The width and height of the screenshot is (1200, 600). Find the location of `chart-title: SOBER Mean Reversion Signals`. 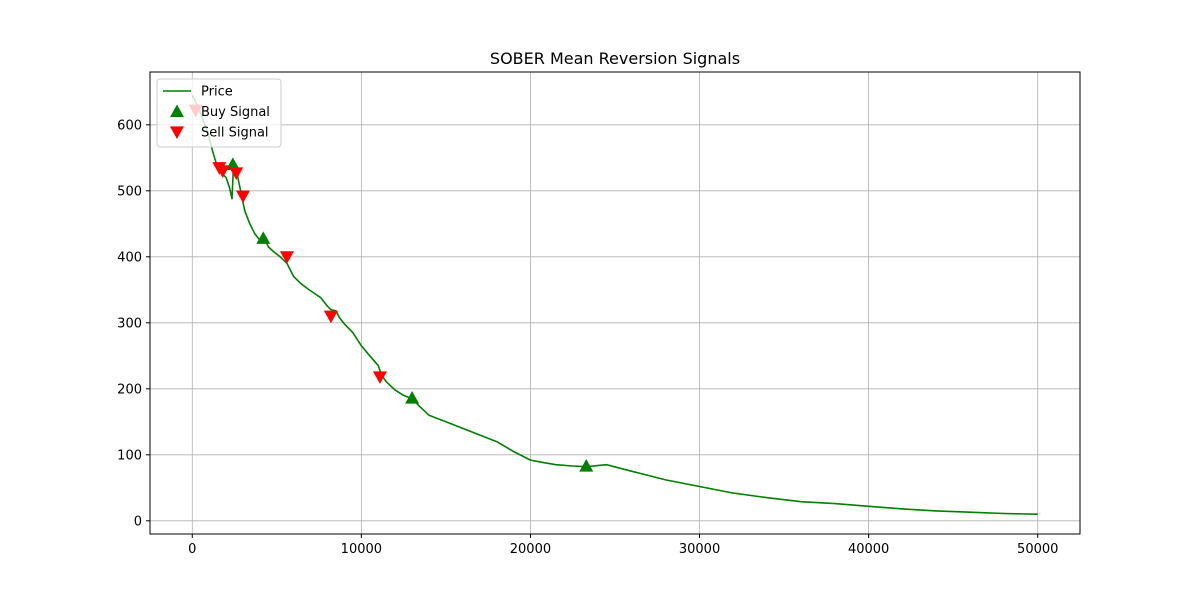

chart-title: SOBER Mean Reversion Signals is located at coordinates (615, 58).